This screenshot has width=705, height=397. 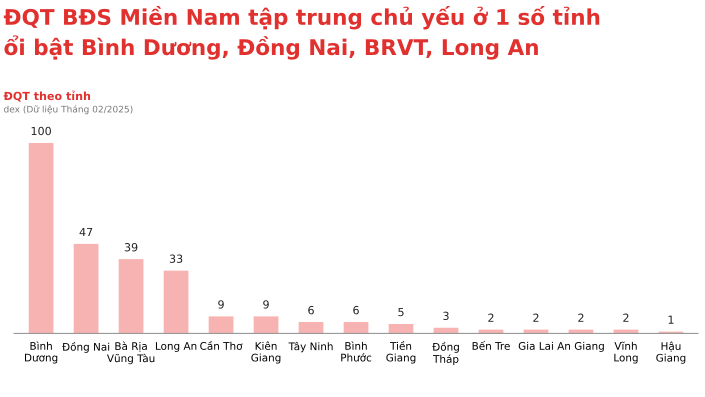 What do you see at coordinates (671, 353) in the screenshot?
I see `x-tick-label: Hậu Giang` at bounding box center [671, 353].